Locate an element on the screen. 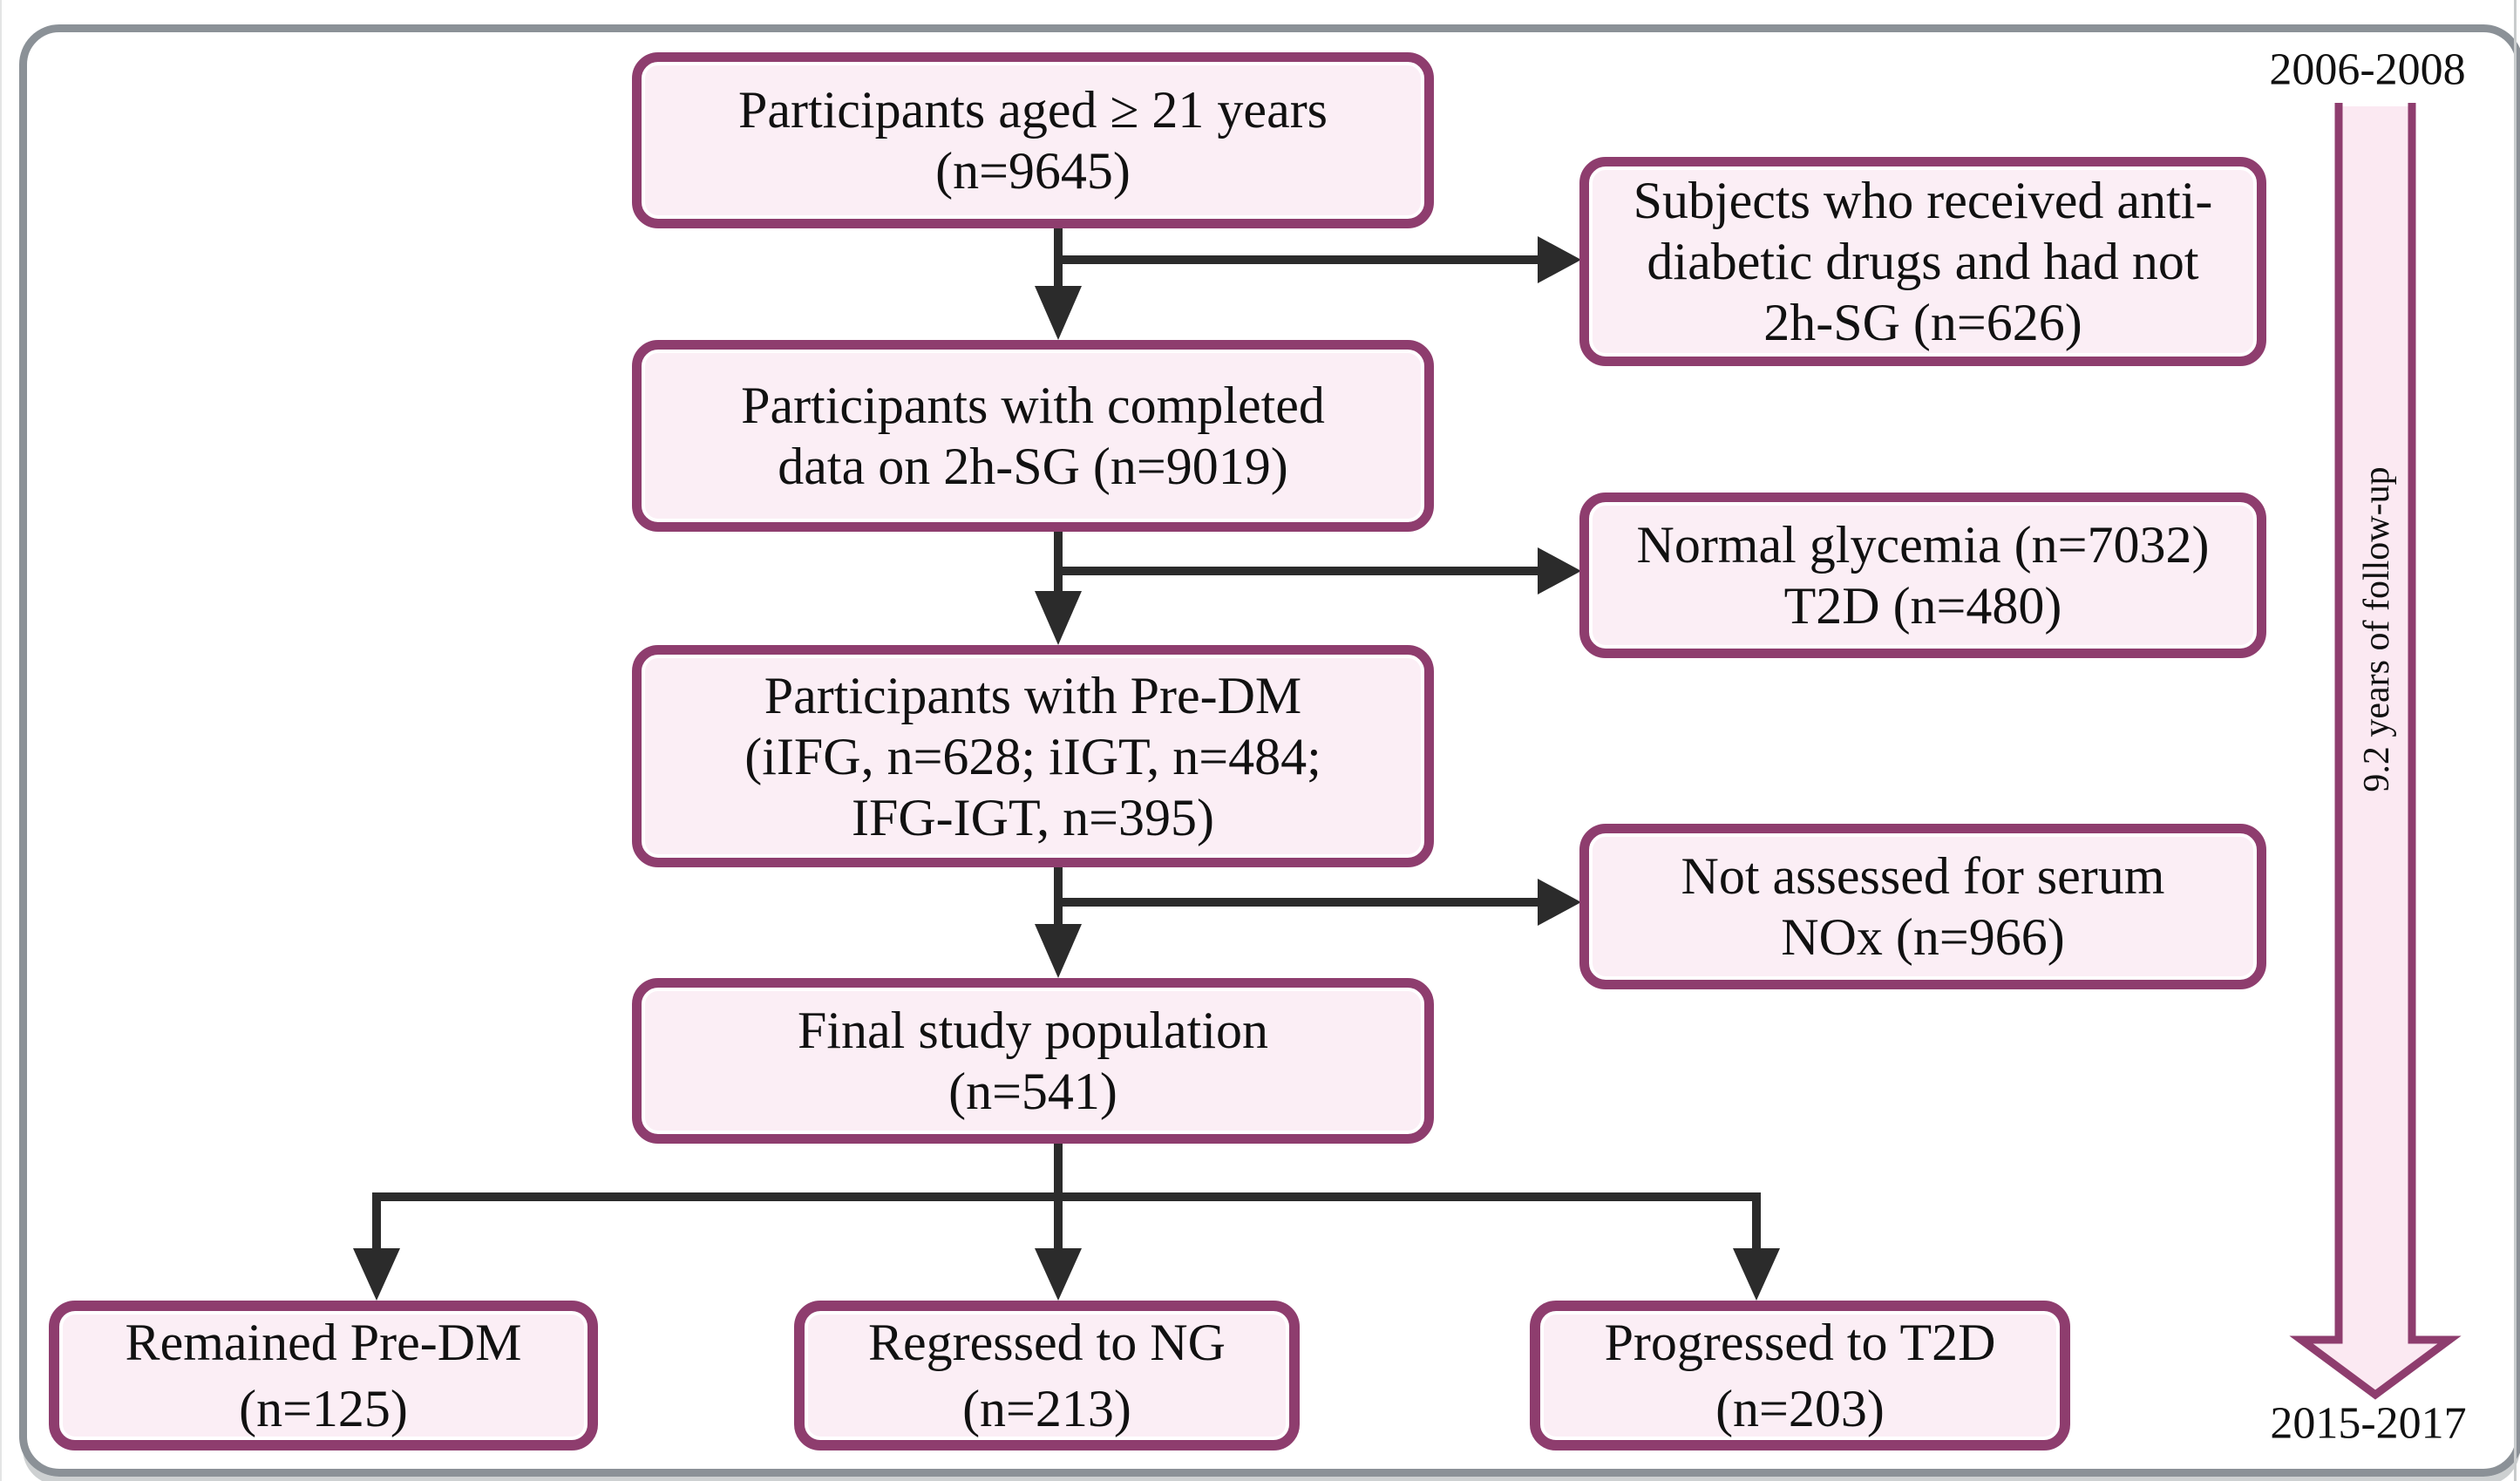  box-participants-aged: Participants aged ≥ 21 years (n=9645) is located at coordinates (1033, 140).